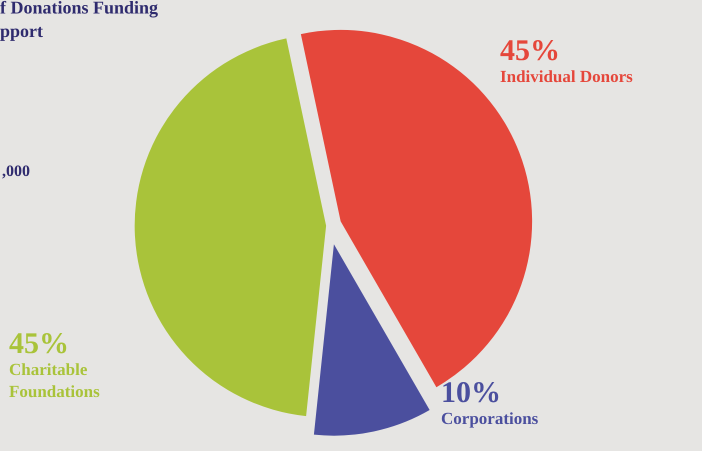  What do you see at coordinates (79, 20) in the screenshot?
I see `chart-title: f Donations Funding pport` at bounding box center [79, 20].